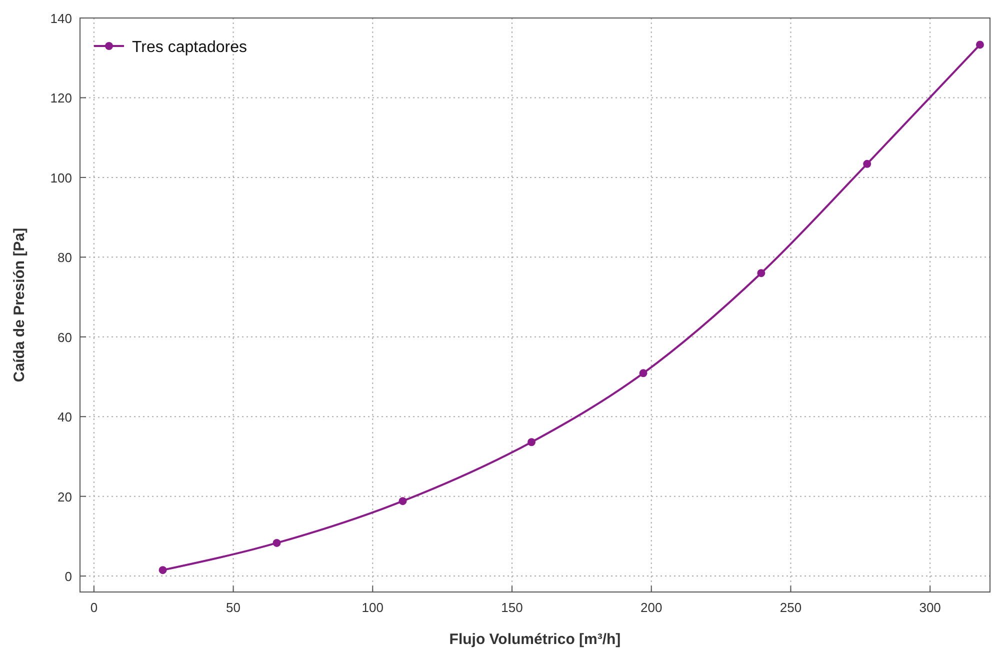 The width and height of the screenshot is (992, 656). Describe the element at coordinates (61, 98) in the screenshot. I see `y-tick-label: 120` at that location.